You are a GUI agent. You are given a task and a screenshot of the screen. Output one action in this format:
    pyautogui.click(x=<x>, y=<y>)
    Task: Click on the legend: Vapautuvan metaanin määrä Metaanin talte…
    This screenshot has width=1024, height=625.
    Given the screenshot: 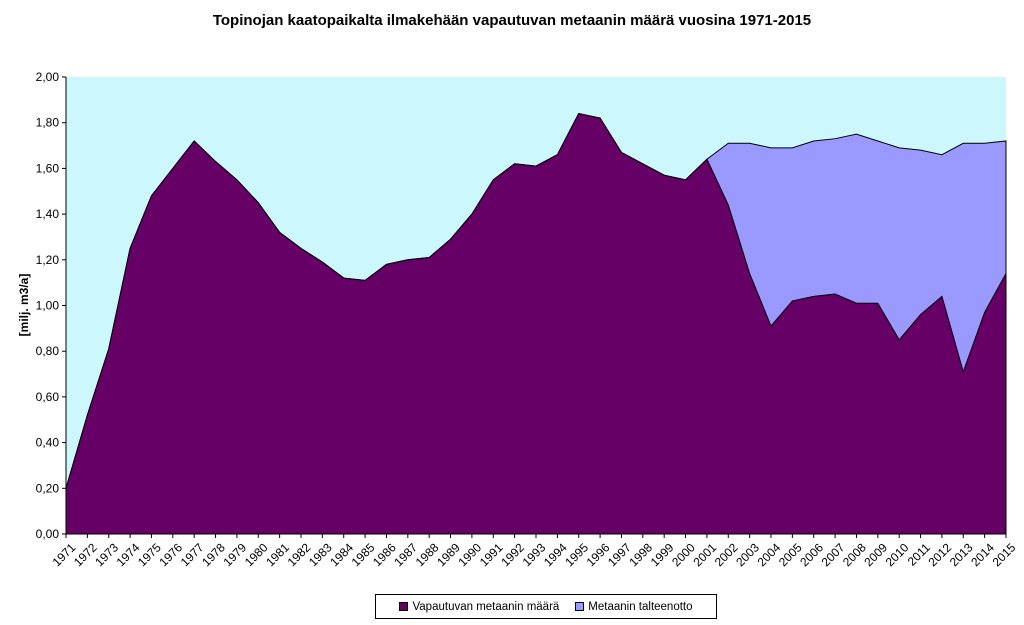 What is the action you would take?
    pyautogui.click(x=546, y=606)
    